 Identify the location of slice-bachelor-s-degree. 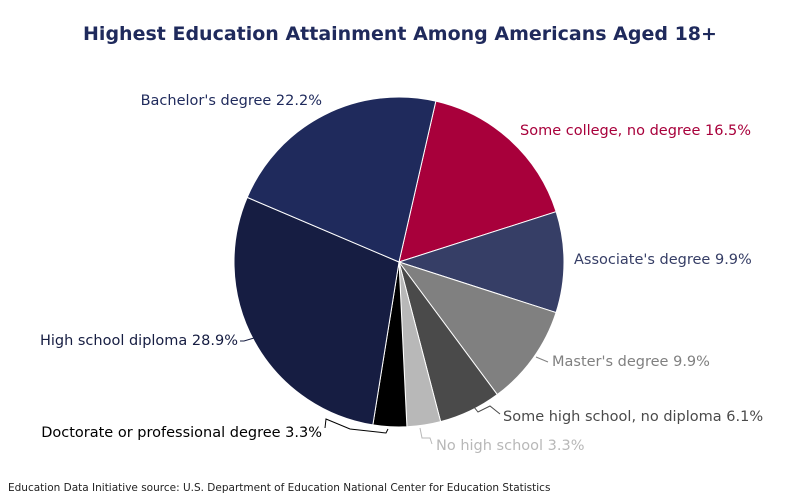
(341, 179).